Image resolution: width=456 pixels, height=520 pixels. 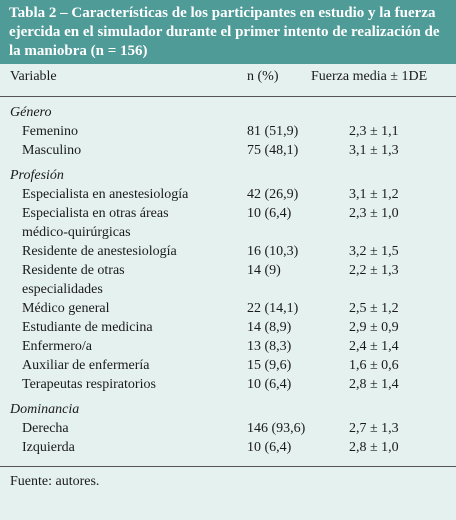 I want to click on table-row: Masculino 75 (48,1) 3,1 ± 1,3, so click(x=228, y=150).